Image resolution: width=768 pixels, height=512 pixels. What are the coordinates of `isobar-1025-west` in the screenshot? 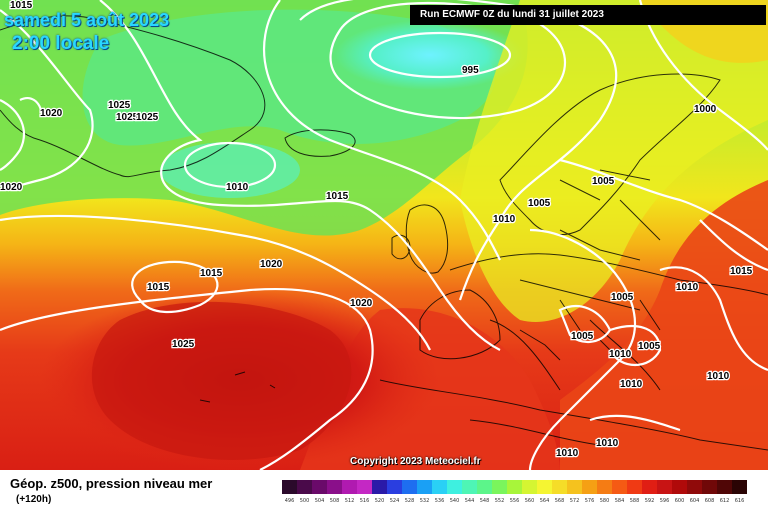 It's located at (31, 106).